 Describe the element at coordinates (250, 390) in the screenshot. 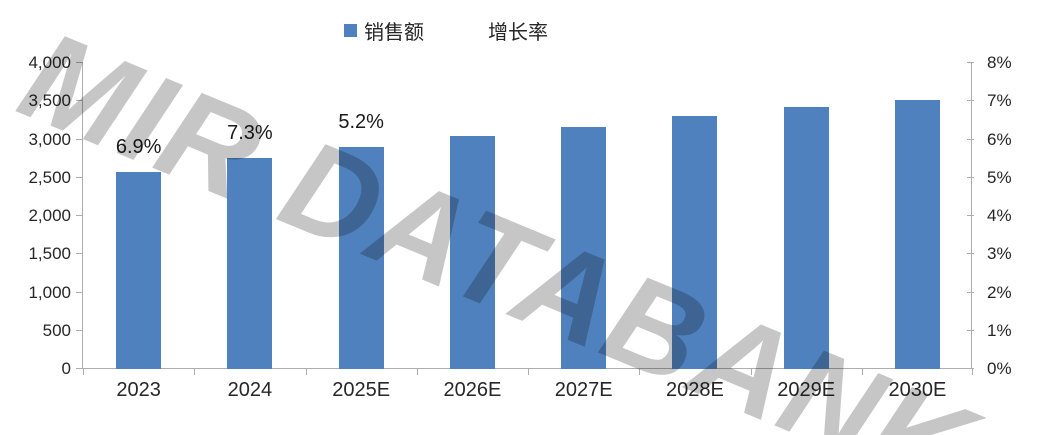

I see `x-axis-label-2024: 2024` at that location.